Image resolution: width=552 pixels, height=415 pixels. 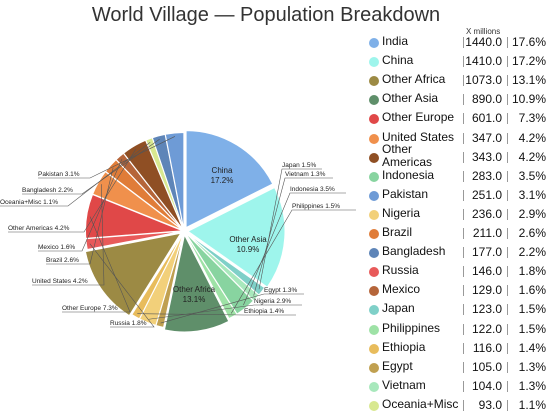 What do you see at coordinates (122, 285) in the screenshot?
I see `leader-line-russia` at bounding box center [122, 285].